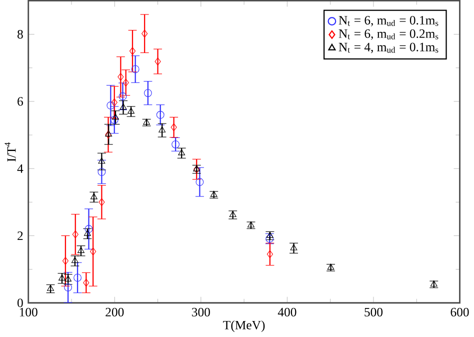 This screenshot has width=474, height=337. I want to click on legend-label: N$_{t}$ = 4, m$_{ud}$ = 0.1m$_{s}$, so click(388, 48).